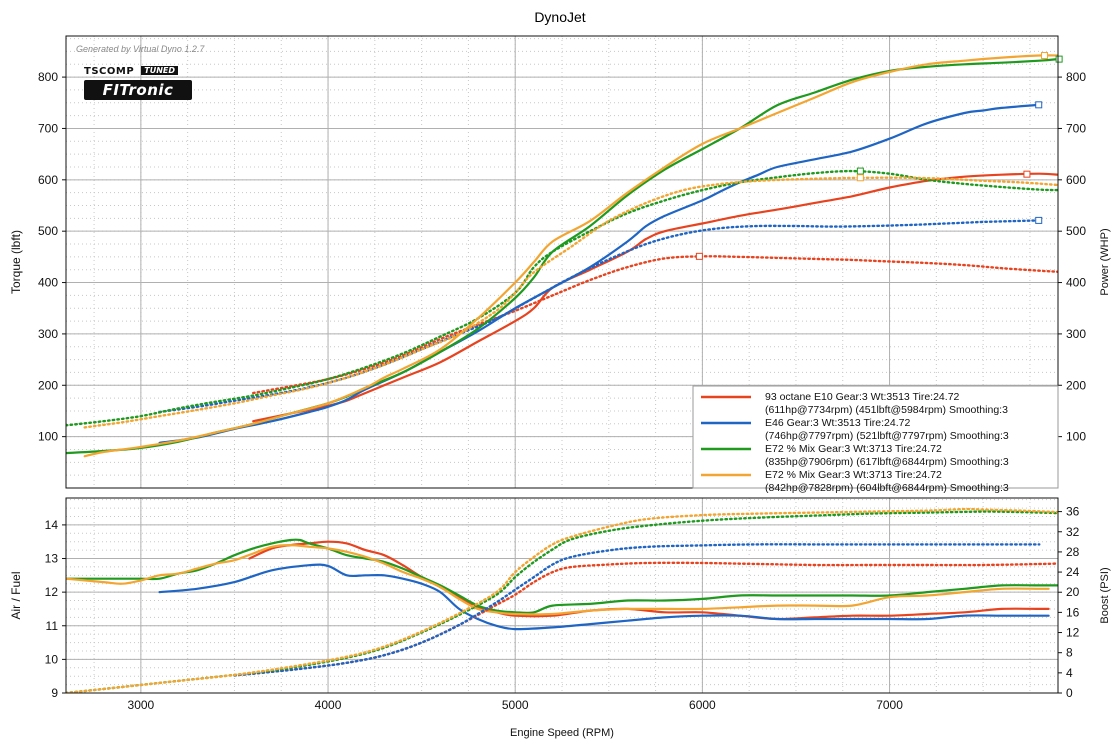 This screenshot has height=746, width=1120. I want to click on y2-tick-label: 100, so click(1076, 437).